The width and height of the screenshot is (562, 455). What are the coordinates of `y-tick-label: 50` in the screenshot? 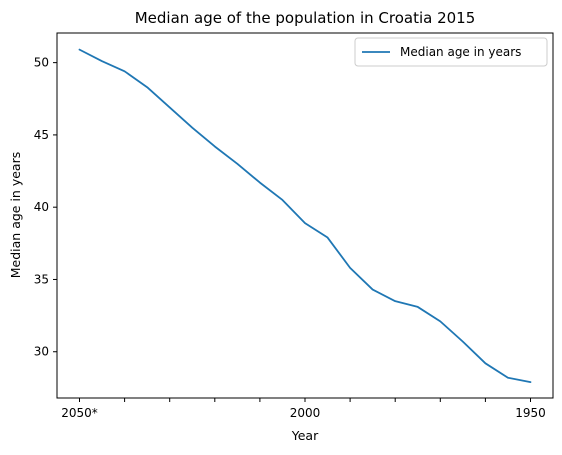 It's located at (41, 63).